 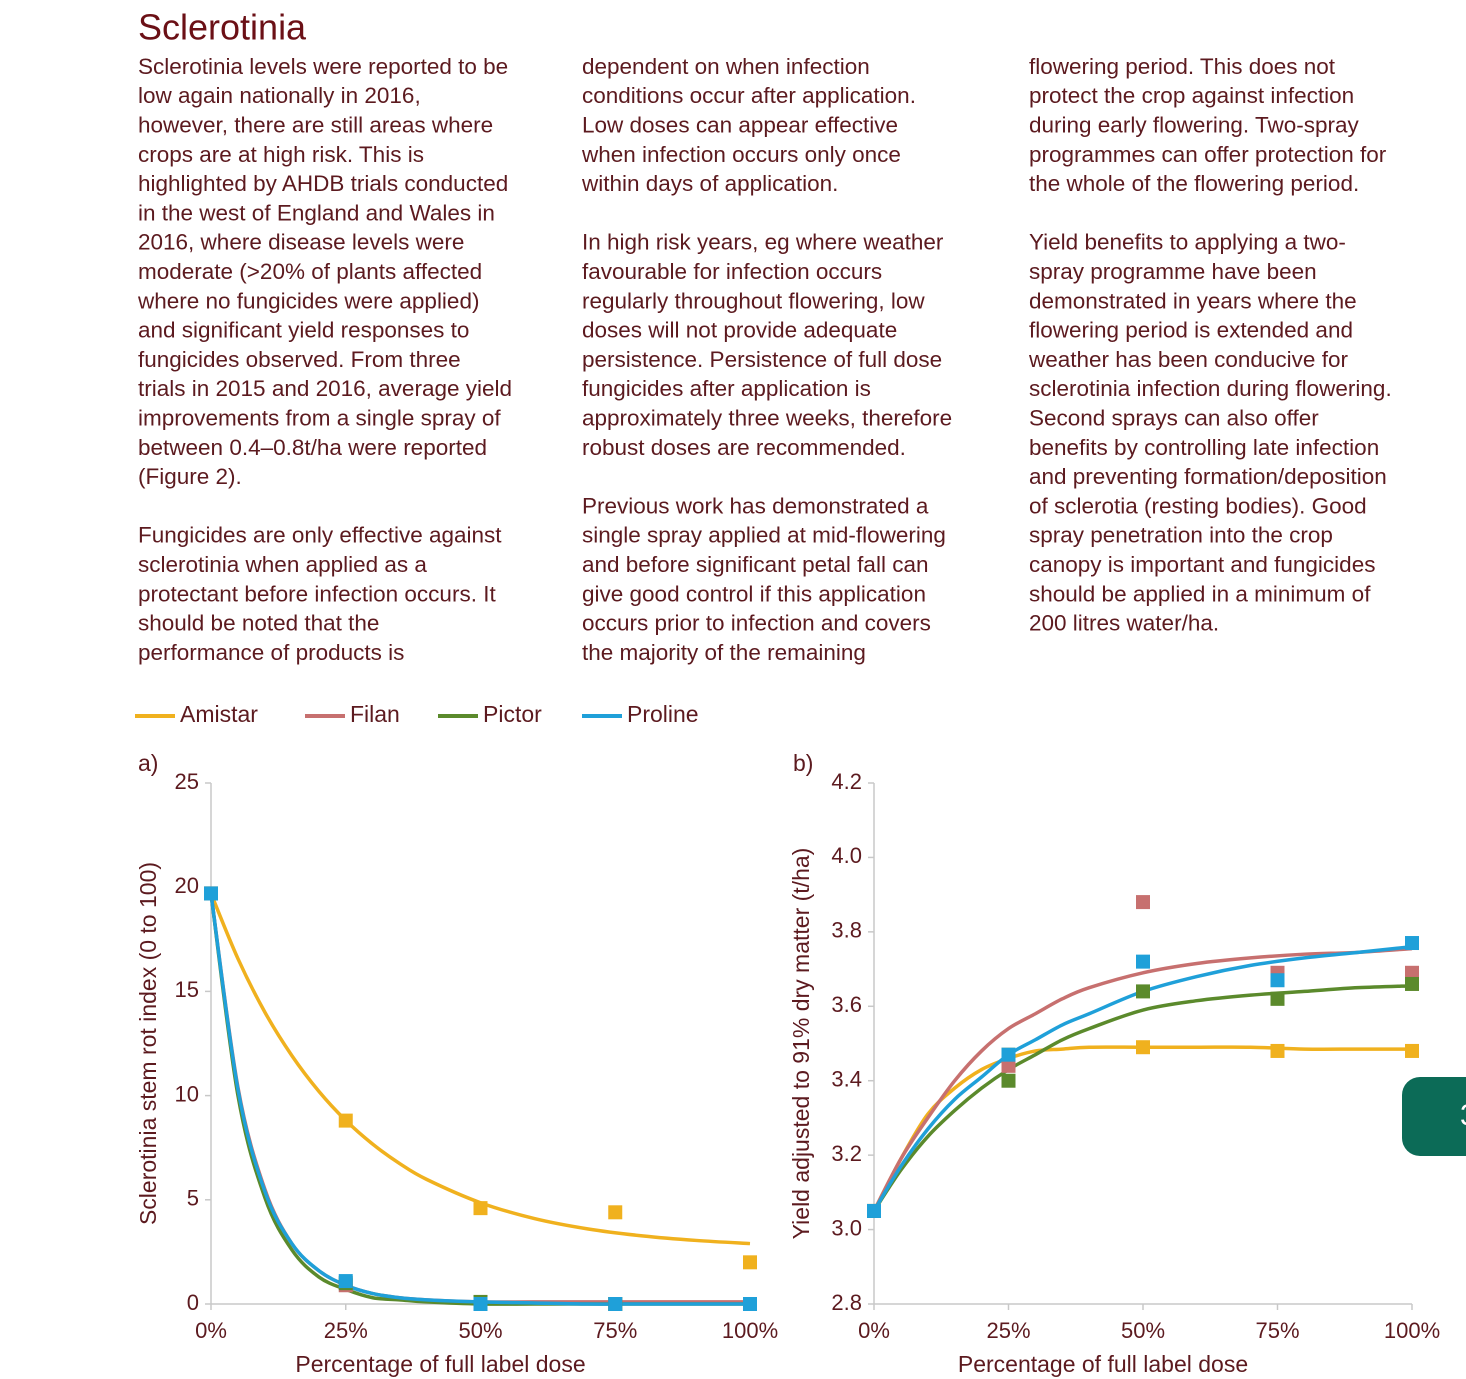 What do you see at coordinates (317, 593) in the screenshot?
I see `body-line: protectant before infection occurs. It` at bounding box center [317, 593].